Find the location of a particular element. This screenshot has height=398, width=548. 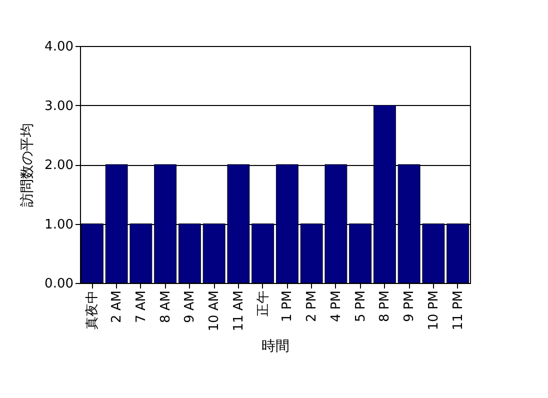

y-tick-label: 2.00 is located at coordinates (59, 165).